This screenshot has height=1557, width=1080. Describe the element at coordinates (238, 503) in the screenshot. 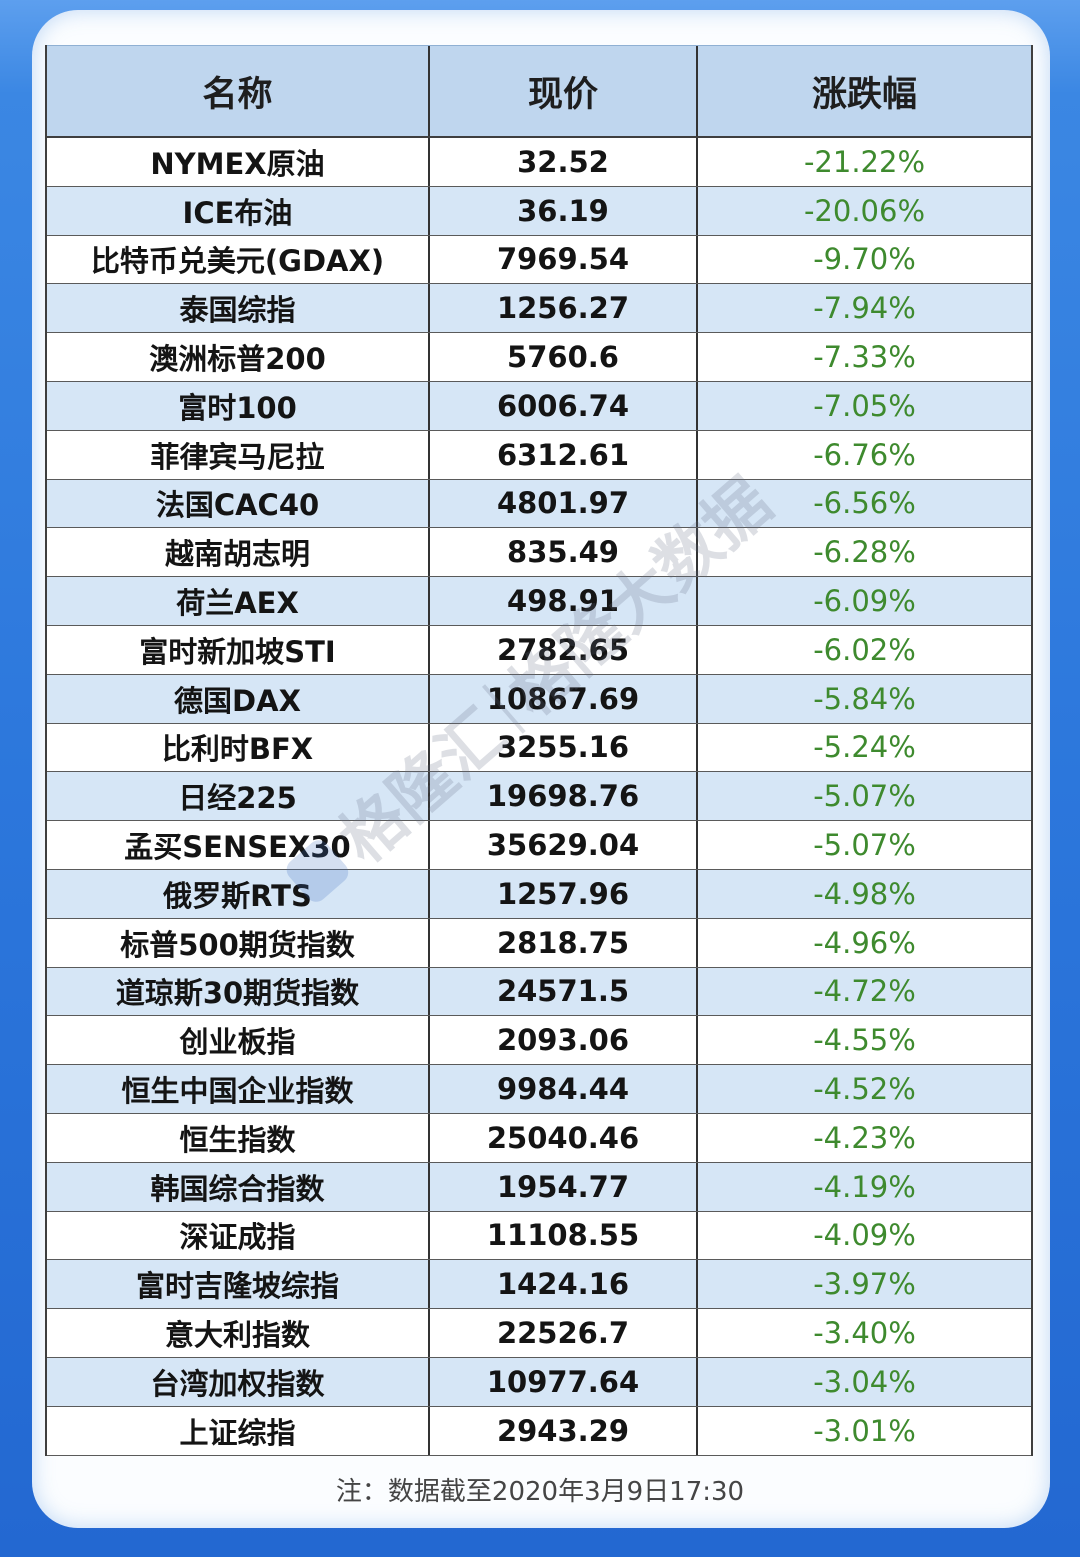

I see `index-name-cell: 法国CAC40` at that location.